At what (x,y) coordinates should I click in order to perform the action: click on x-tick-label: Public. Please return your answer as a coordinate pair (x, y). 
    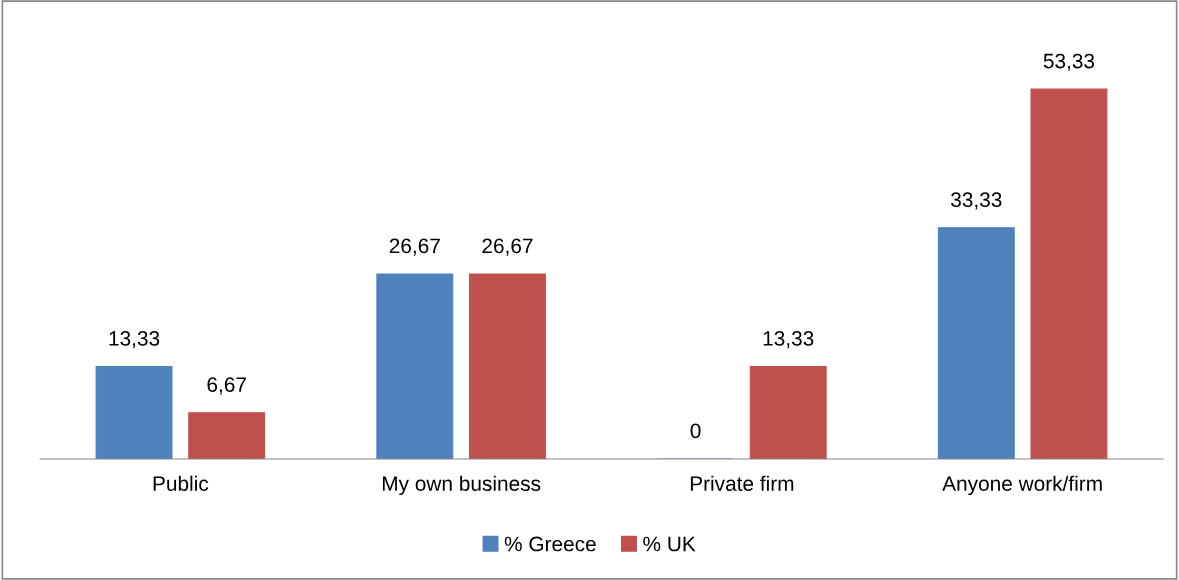
    Looking at the image, I should click on (181, 483).